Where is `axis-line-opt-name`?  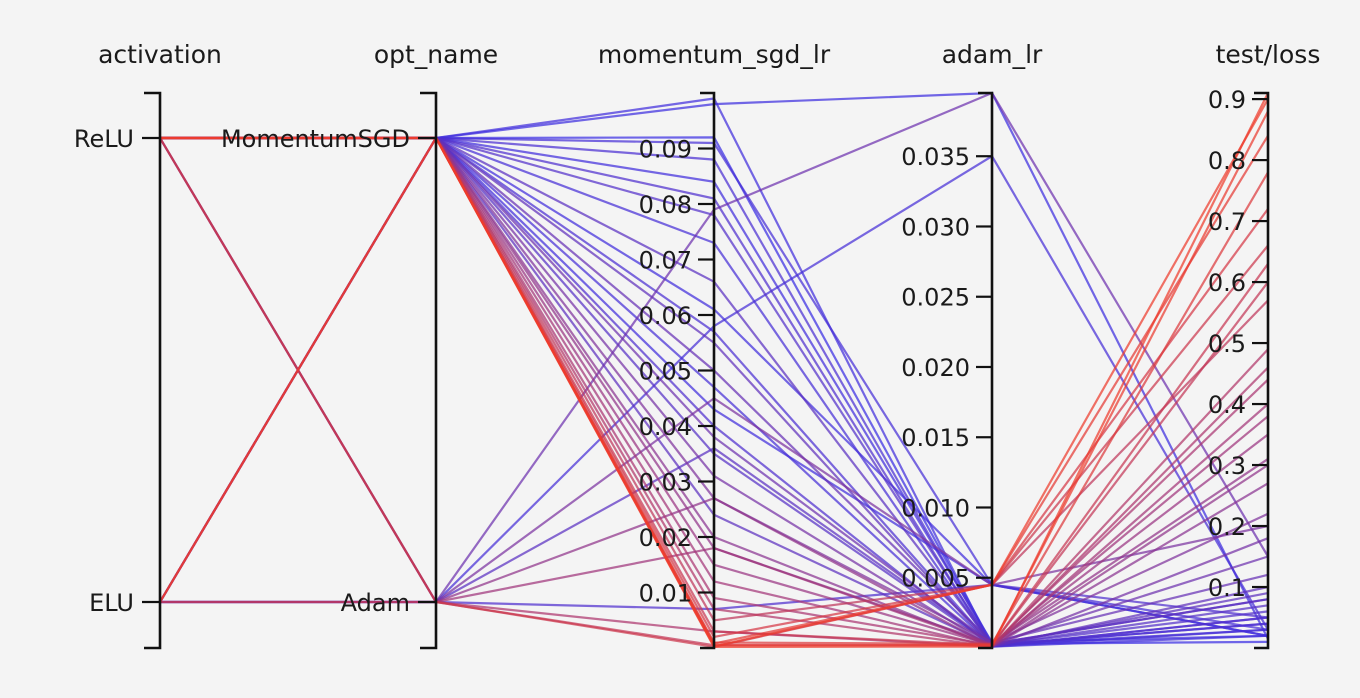 axis-line-opt-name is located at coordinates (429, 370).